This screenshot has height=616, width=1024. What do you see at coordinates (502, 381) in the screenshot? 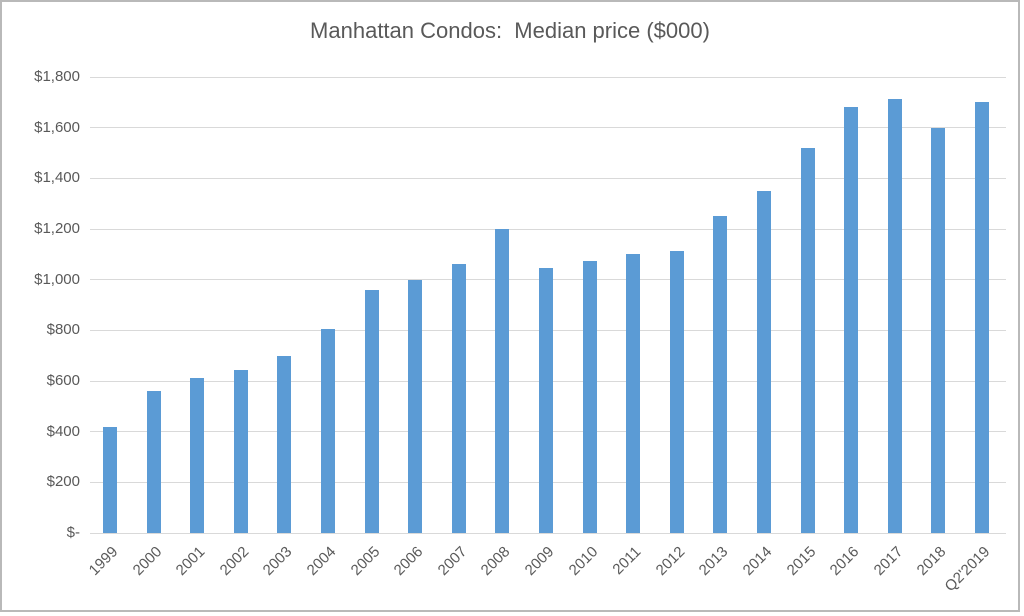
I see `bar-2008` at bounding box center [502, 381].